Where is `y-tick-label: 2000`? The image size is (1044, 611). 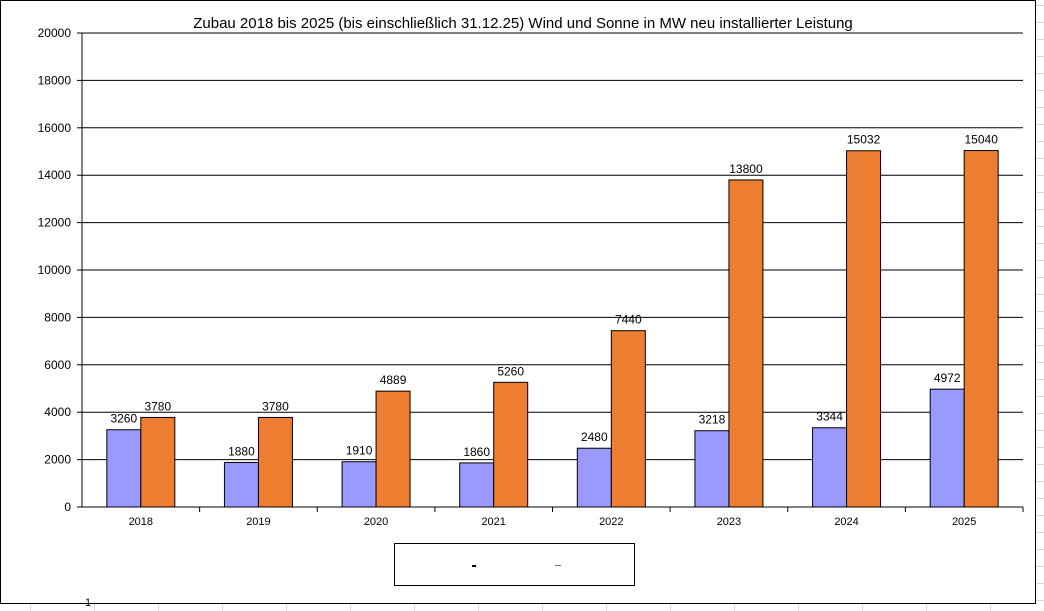
y-tick-label: 2000 is located at coordinates (57, 460).